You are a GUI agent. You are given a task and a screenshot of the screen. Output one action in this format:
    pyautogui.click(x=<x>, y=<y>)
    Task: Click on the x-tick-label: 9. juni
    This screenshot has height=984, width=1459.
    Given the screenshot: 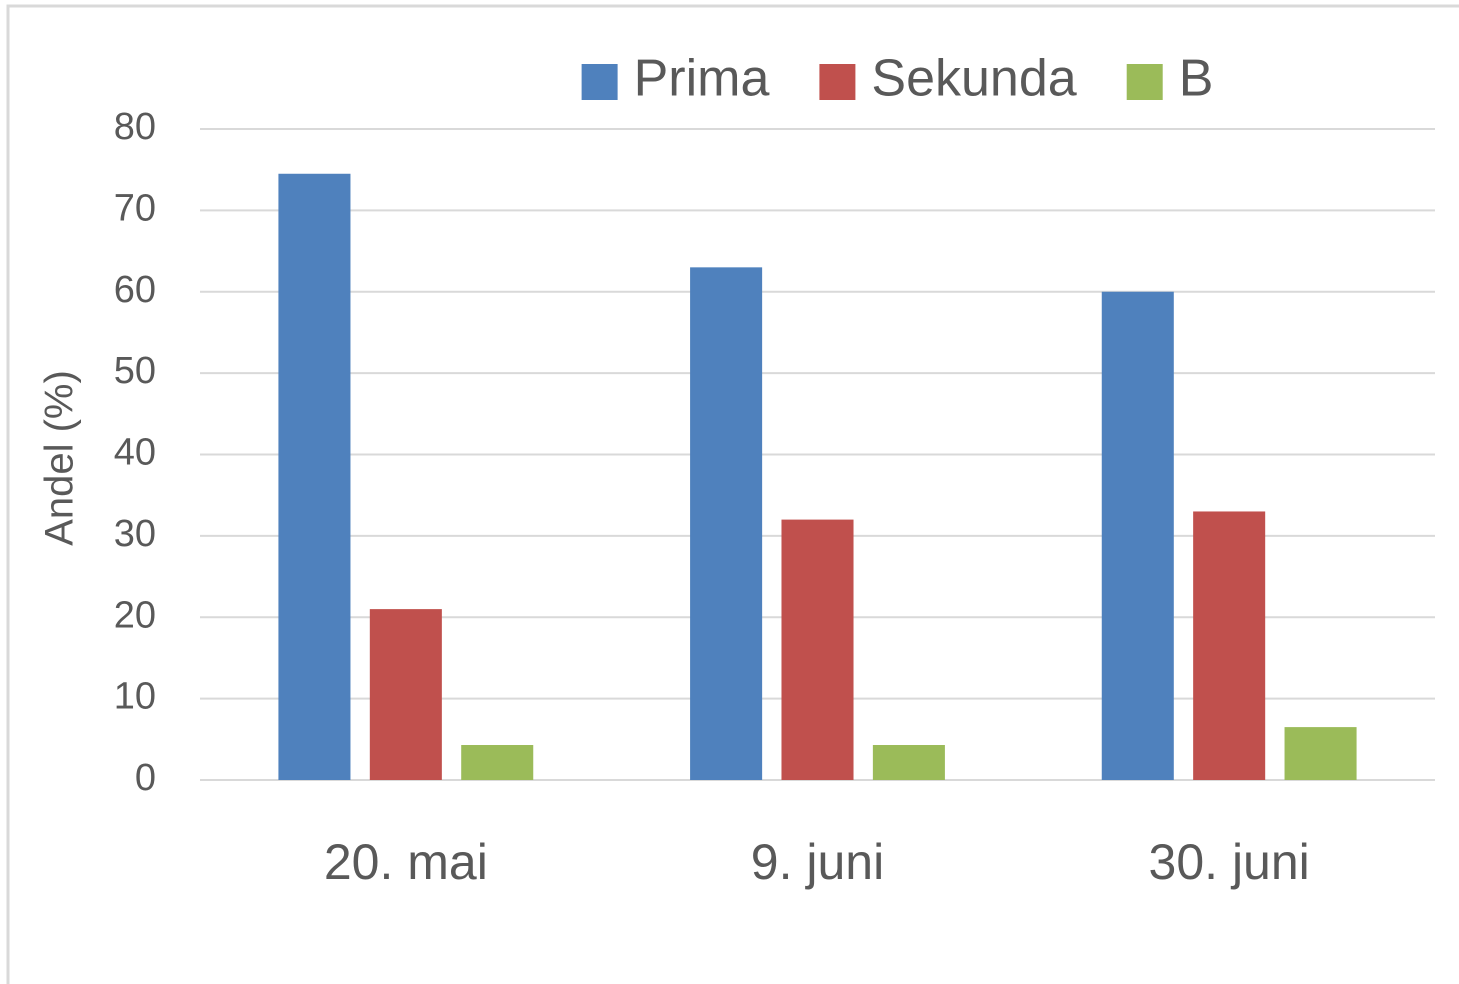 What is the action you would take?
    pyautogui.click(x=817, y=862)
    